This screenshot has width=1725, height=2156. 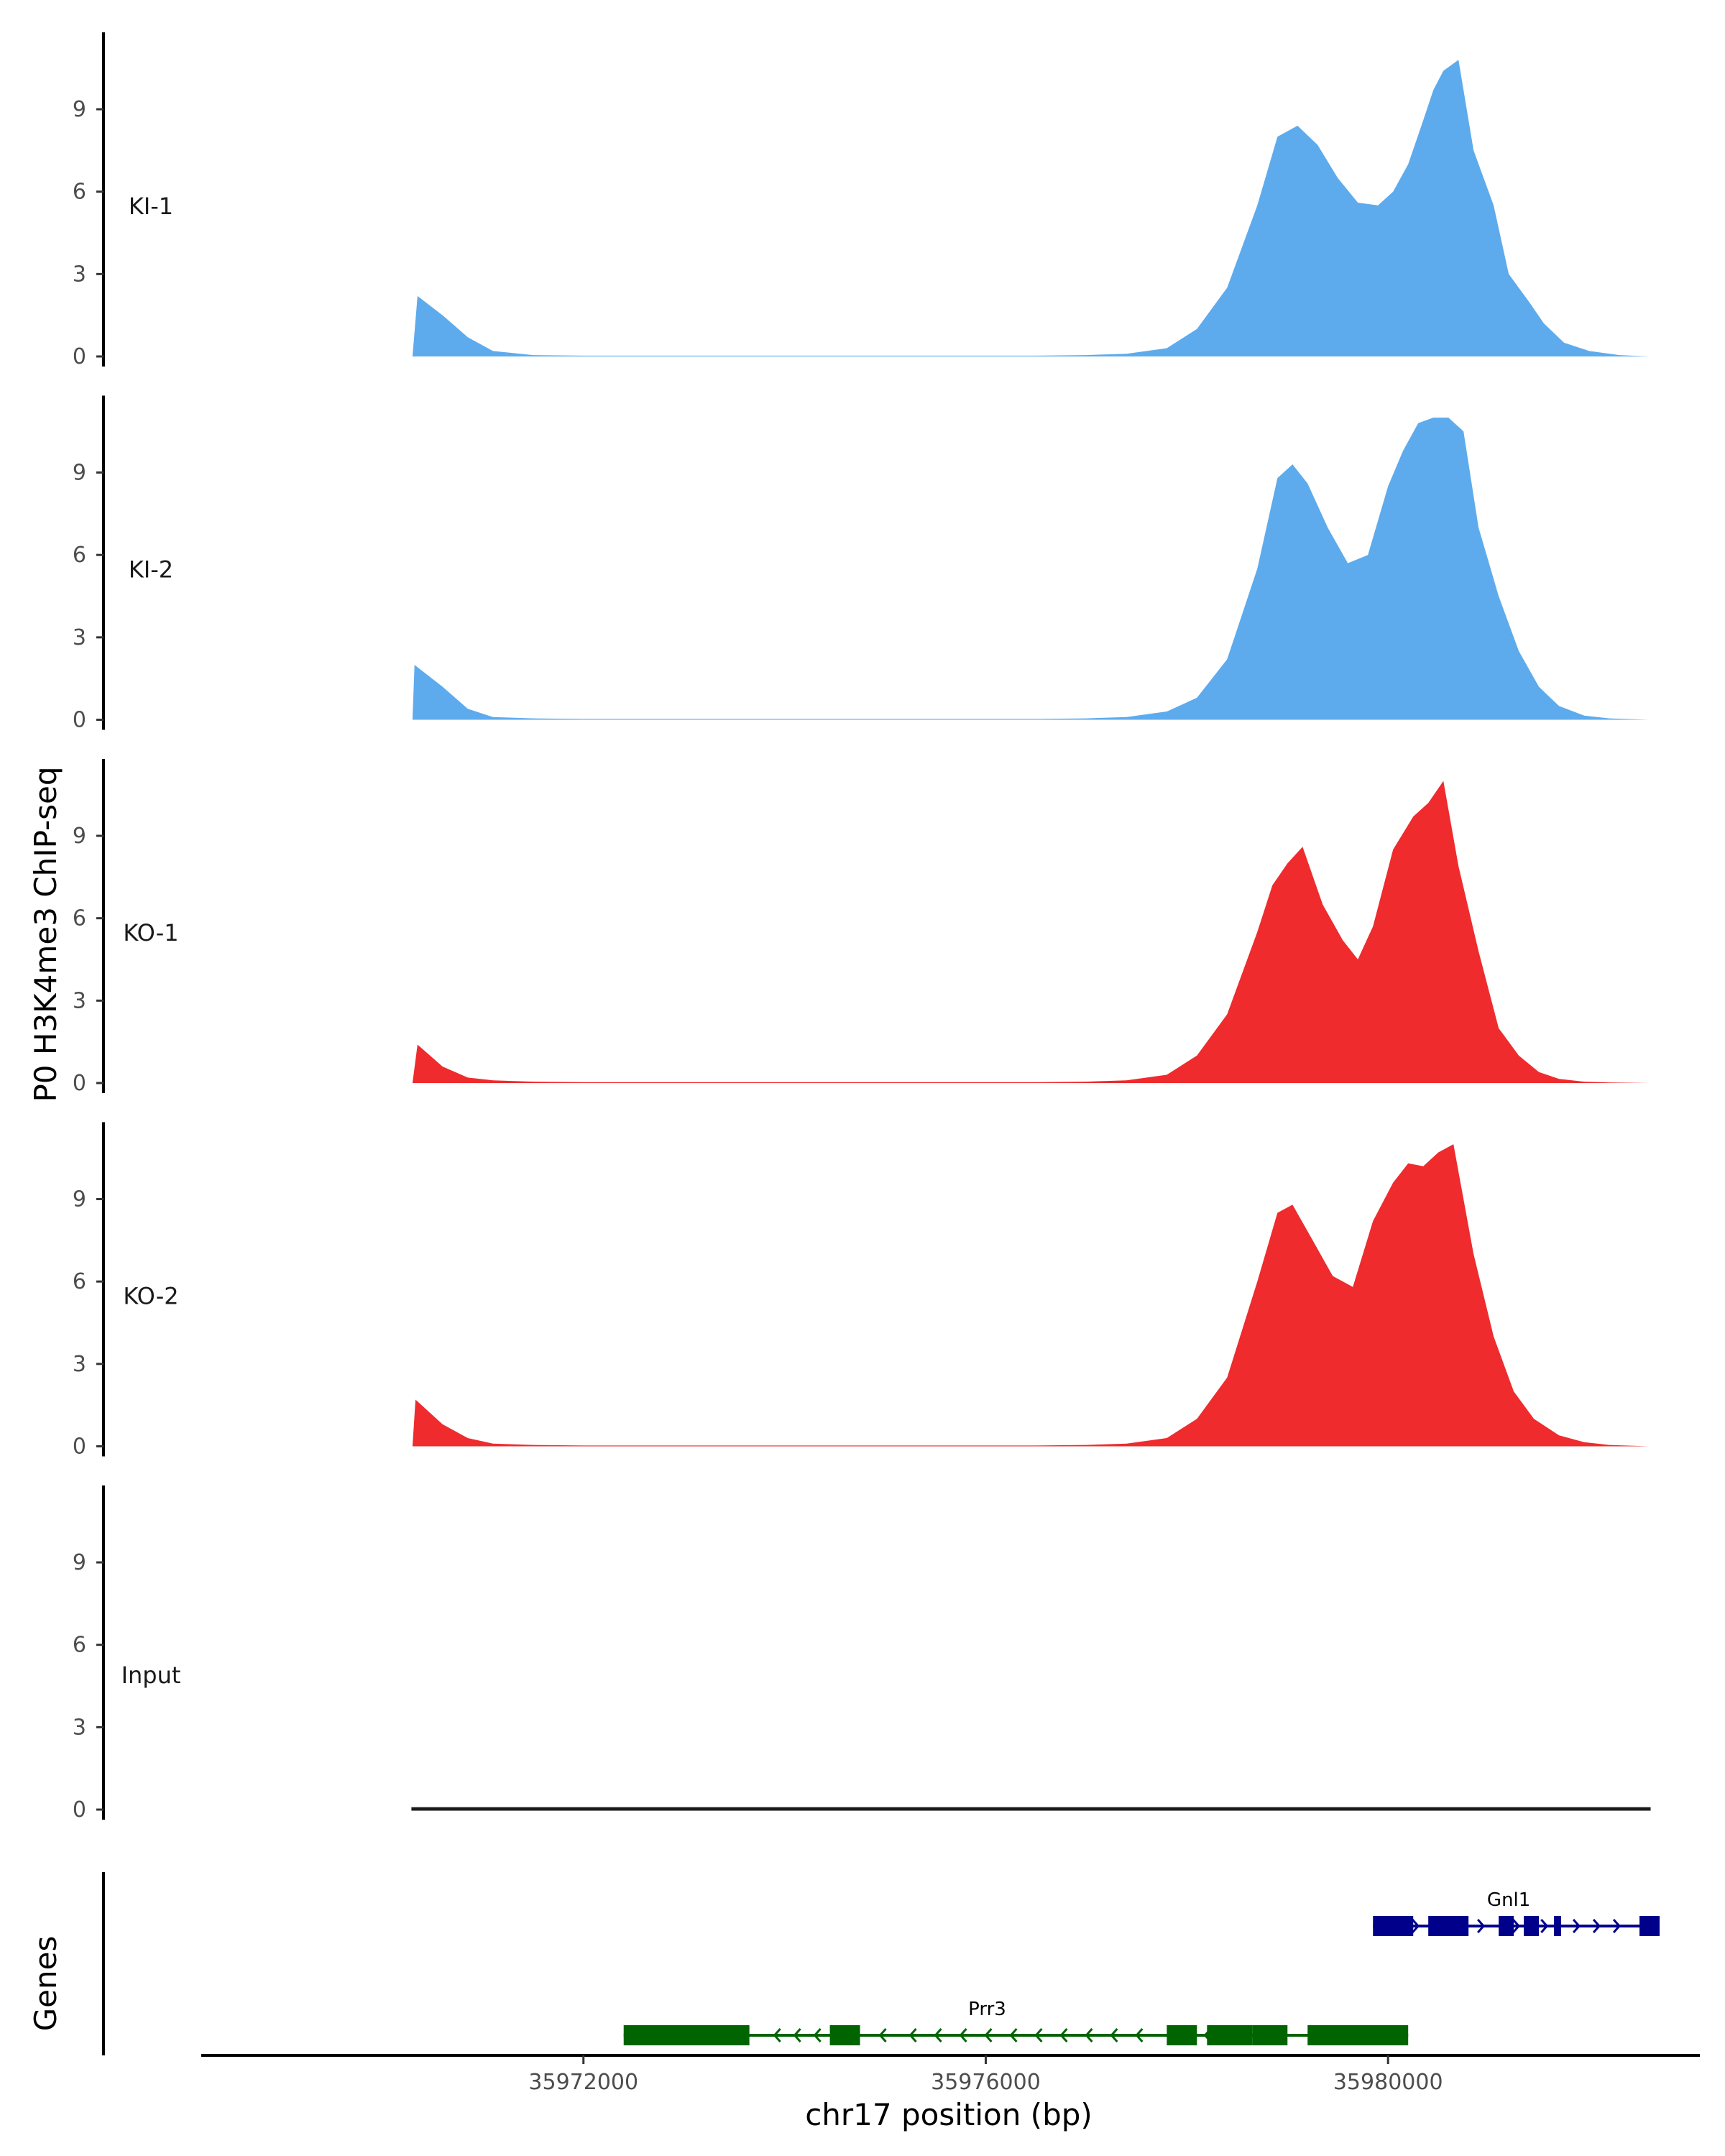 I want to click on x-axis-title: chr17 position (bp), so click(x=948, y=2115).